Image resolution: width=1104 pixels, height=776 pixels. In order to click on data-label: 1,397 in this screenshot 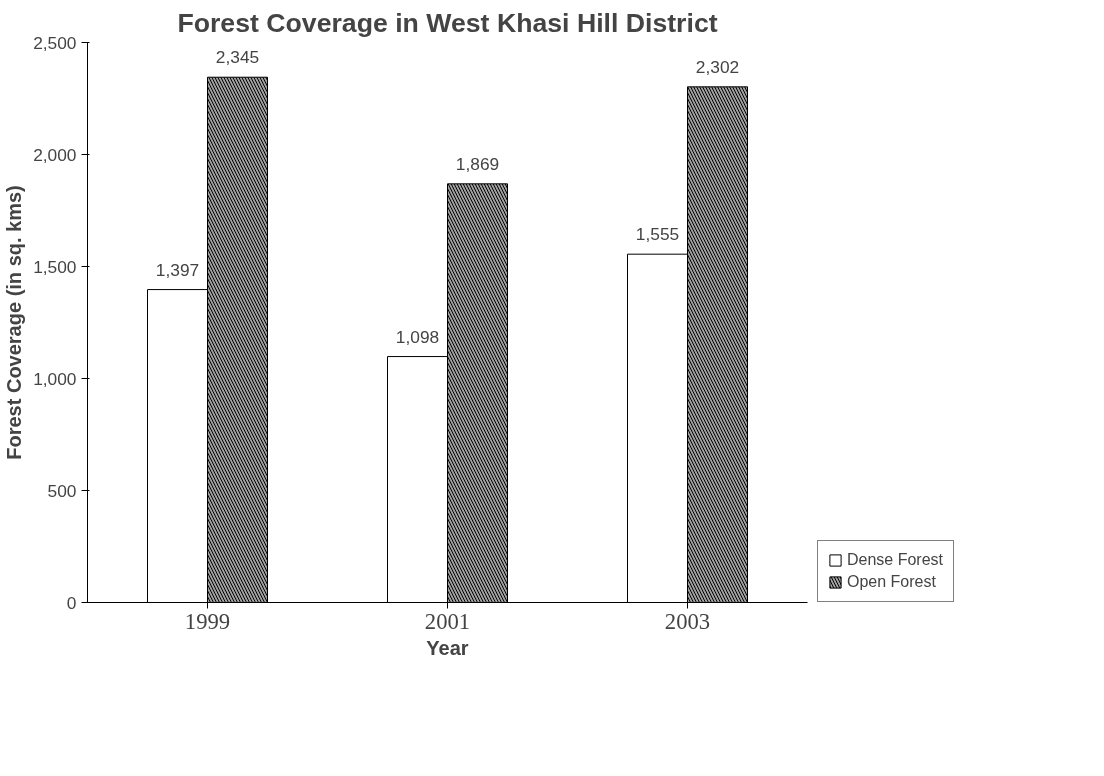, I will do `click(177, 269)`.